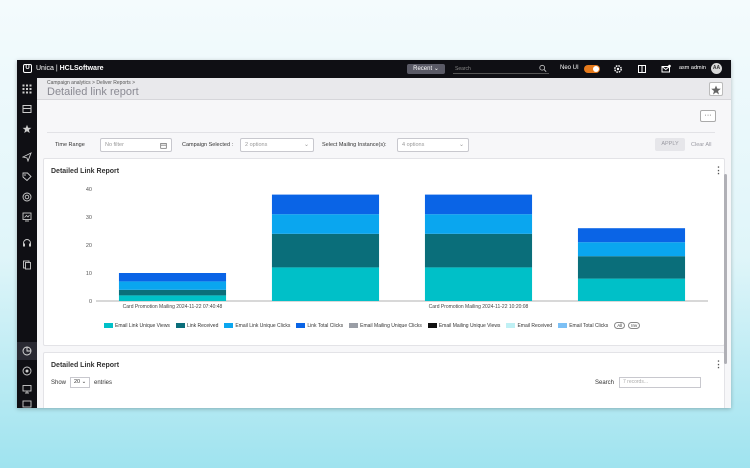  Describe the element at coordinates (89, 218) in the screenshot. I see `y-tick-label: 30` at that location.